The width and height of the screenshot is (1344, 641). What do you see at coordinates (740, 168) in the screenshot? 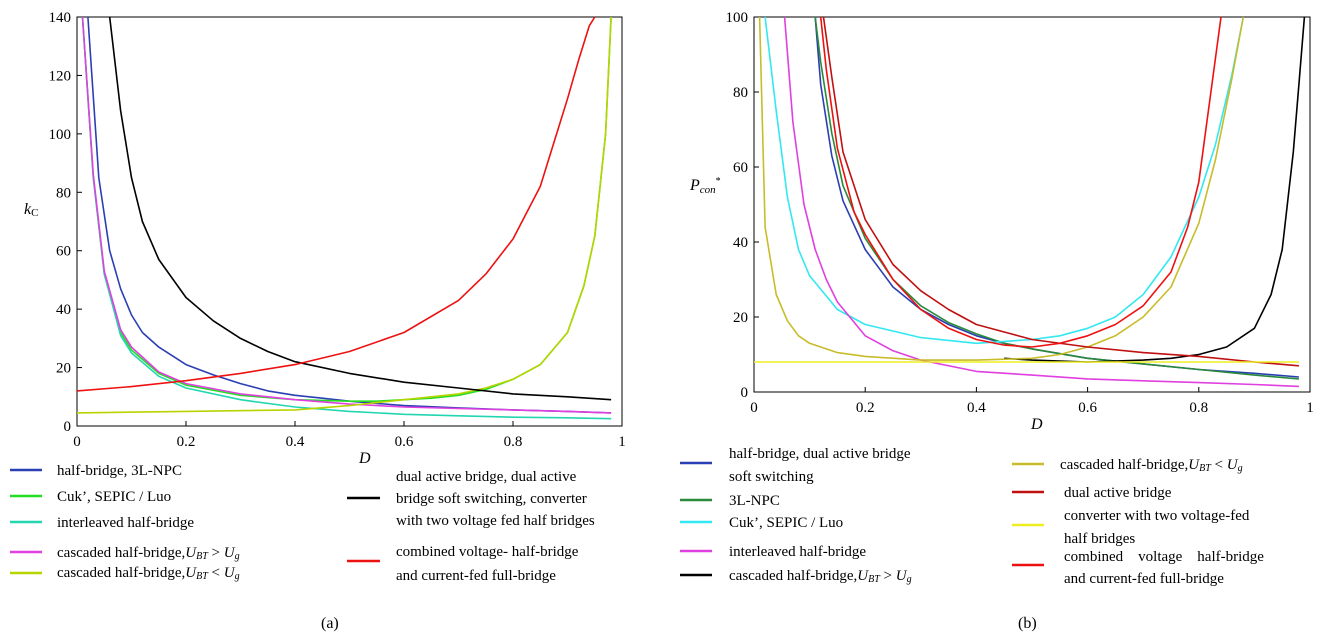
I see `chart-b-ytick-label: 60` at bounding box center [740, 168].